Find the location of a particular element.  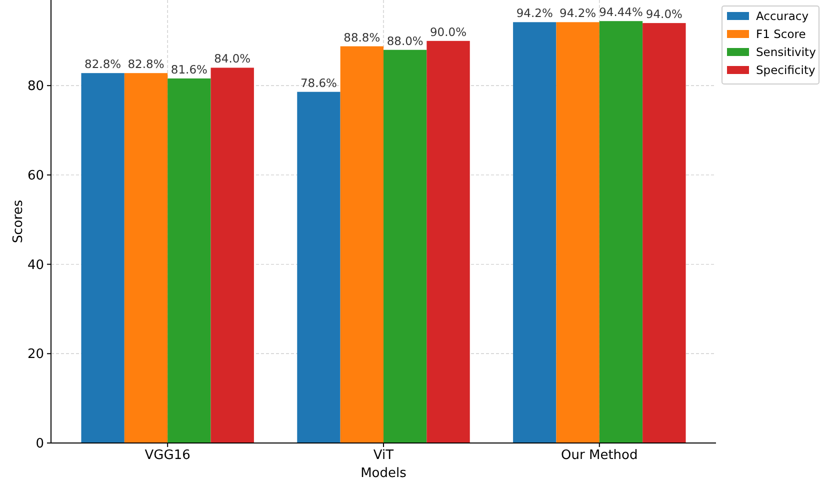

y-tick-label: 60 is located at coordinates (35, 176).